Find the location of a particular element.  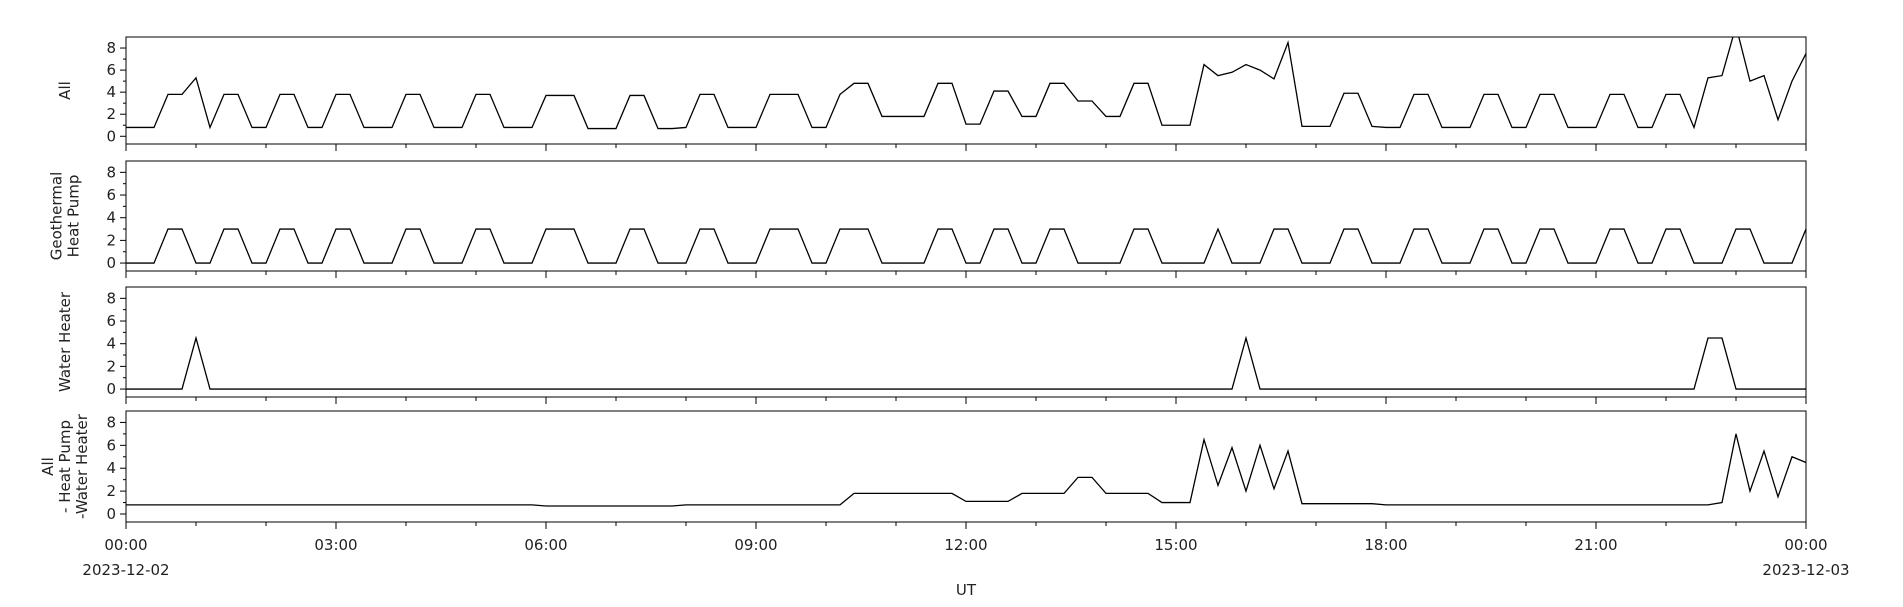

x-tick-label: 09:00 is located at coordinates (755, 545).